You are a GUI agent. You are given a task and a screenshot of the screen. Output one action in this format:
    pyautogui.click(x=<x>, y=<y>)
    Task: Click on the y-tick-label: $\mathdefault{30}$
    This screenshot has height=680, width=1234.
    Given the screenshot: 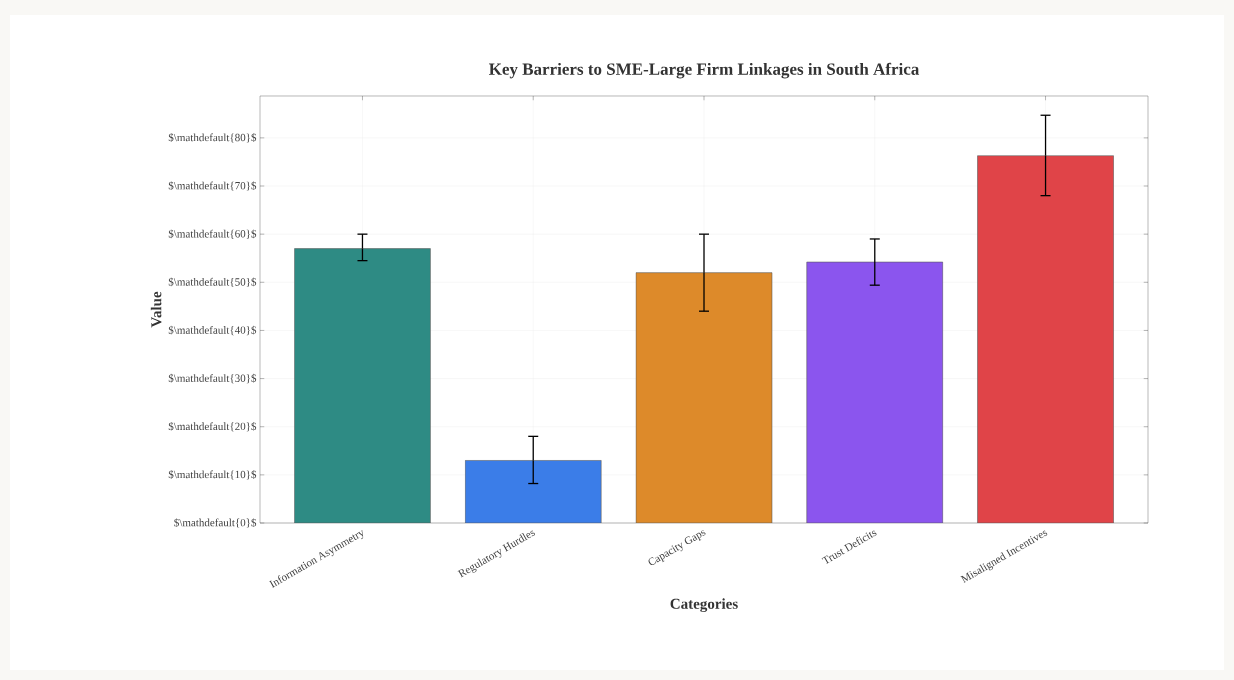 What is the action you would take?
    pyautogui.click(x=212, y=378)
    